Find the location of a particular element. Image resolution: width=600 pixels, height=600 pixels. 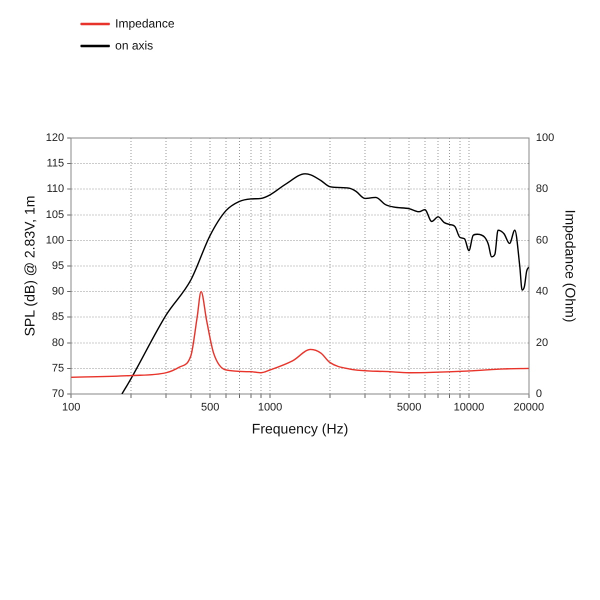

x-tick-label: 5000 is located at coordinates (409, 408).